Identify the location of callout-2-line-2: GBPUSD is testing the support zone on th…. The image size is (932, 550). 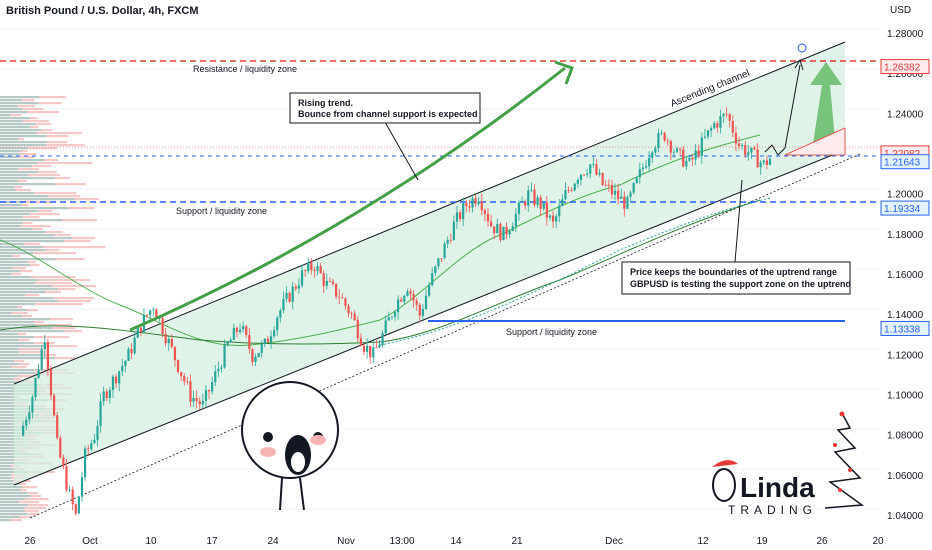
(740, 284).